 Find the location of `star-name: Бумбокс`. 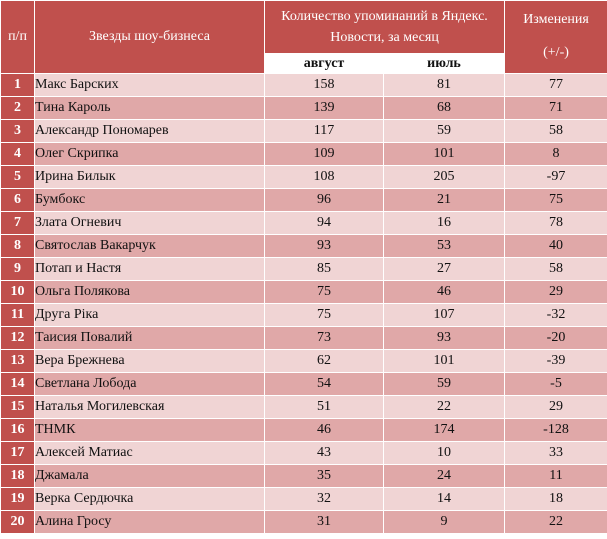

star-name: Бумбокс is located at coordinates (149, 200).